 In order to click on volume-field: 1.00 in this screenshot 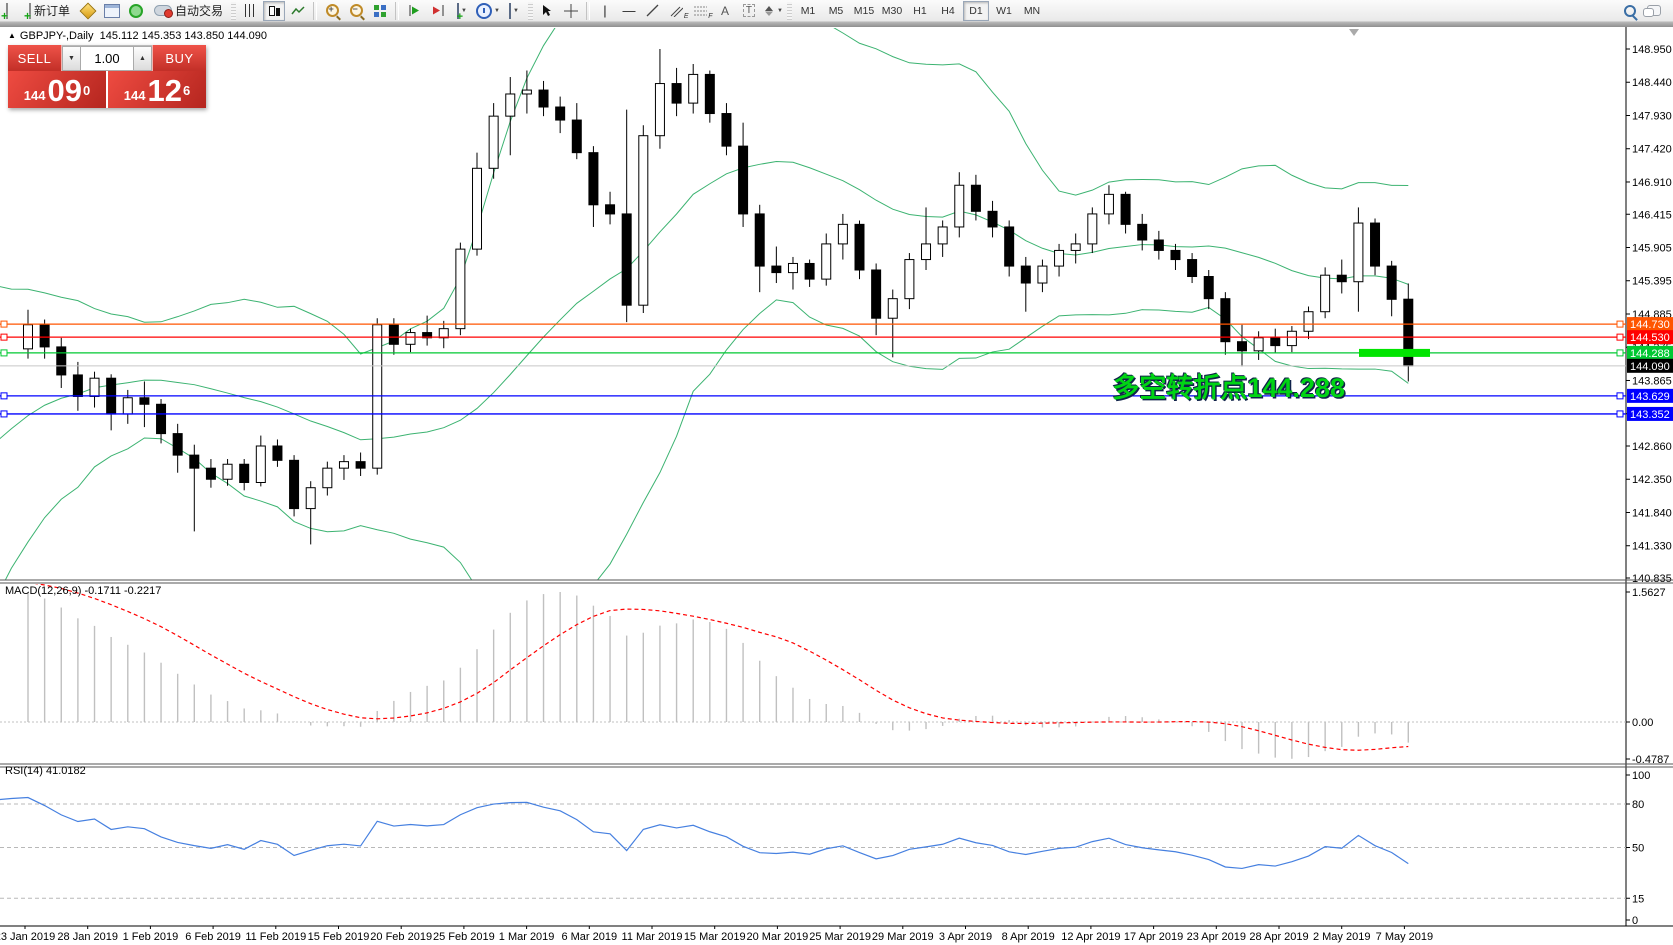, I will do `click(107, 58)`.